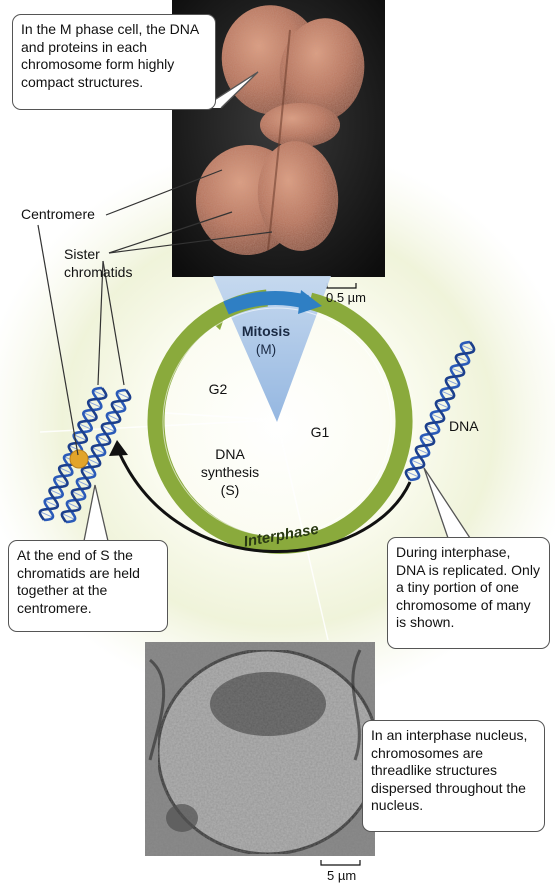 This screenshot has width=555, height=892. Describe the element at coordinates (262, 749) in the screenshot. I see `interphase-nucleus-micrograph` at that location.